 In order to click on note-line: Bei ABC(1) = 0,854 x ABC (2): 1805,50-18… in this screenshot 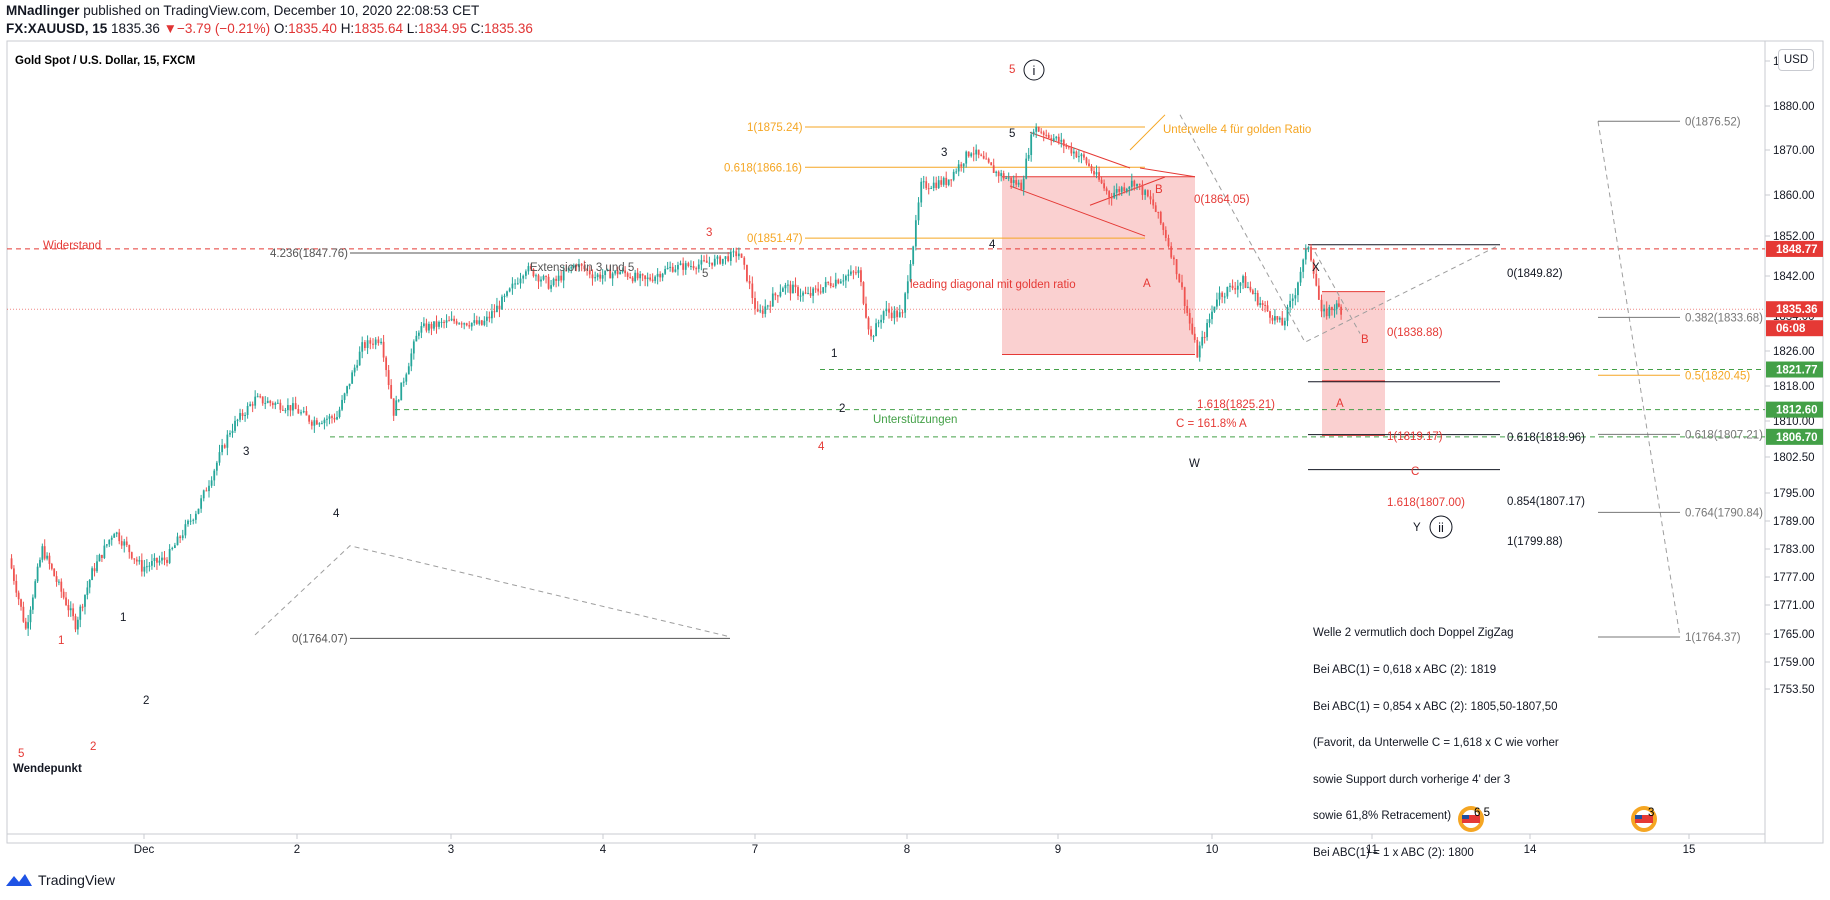, I will do `click(1435, 706)`.